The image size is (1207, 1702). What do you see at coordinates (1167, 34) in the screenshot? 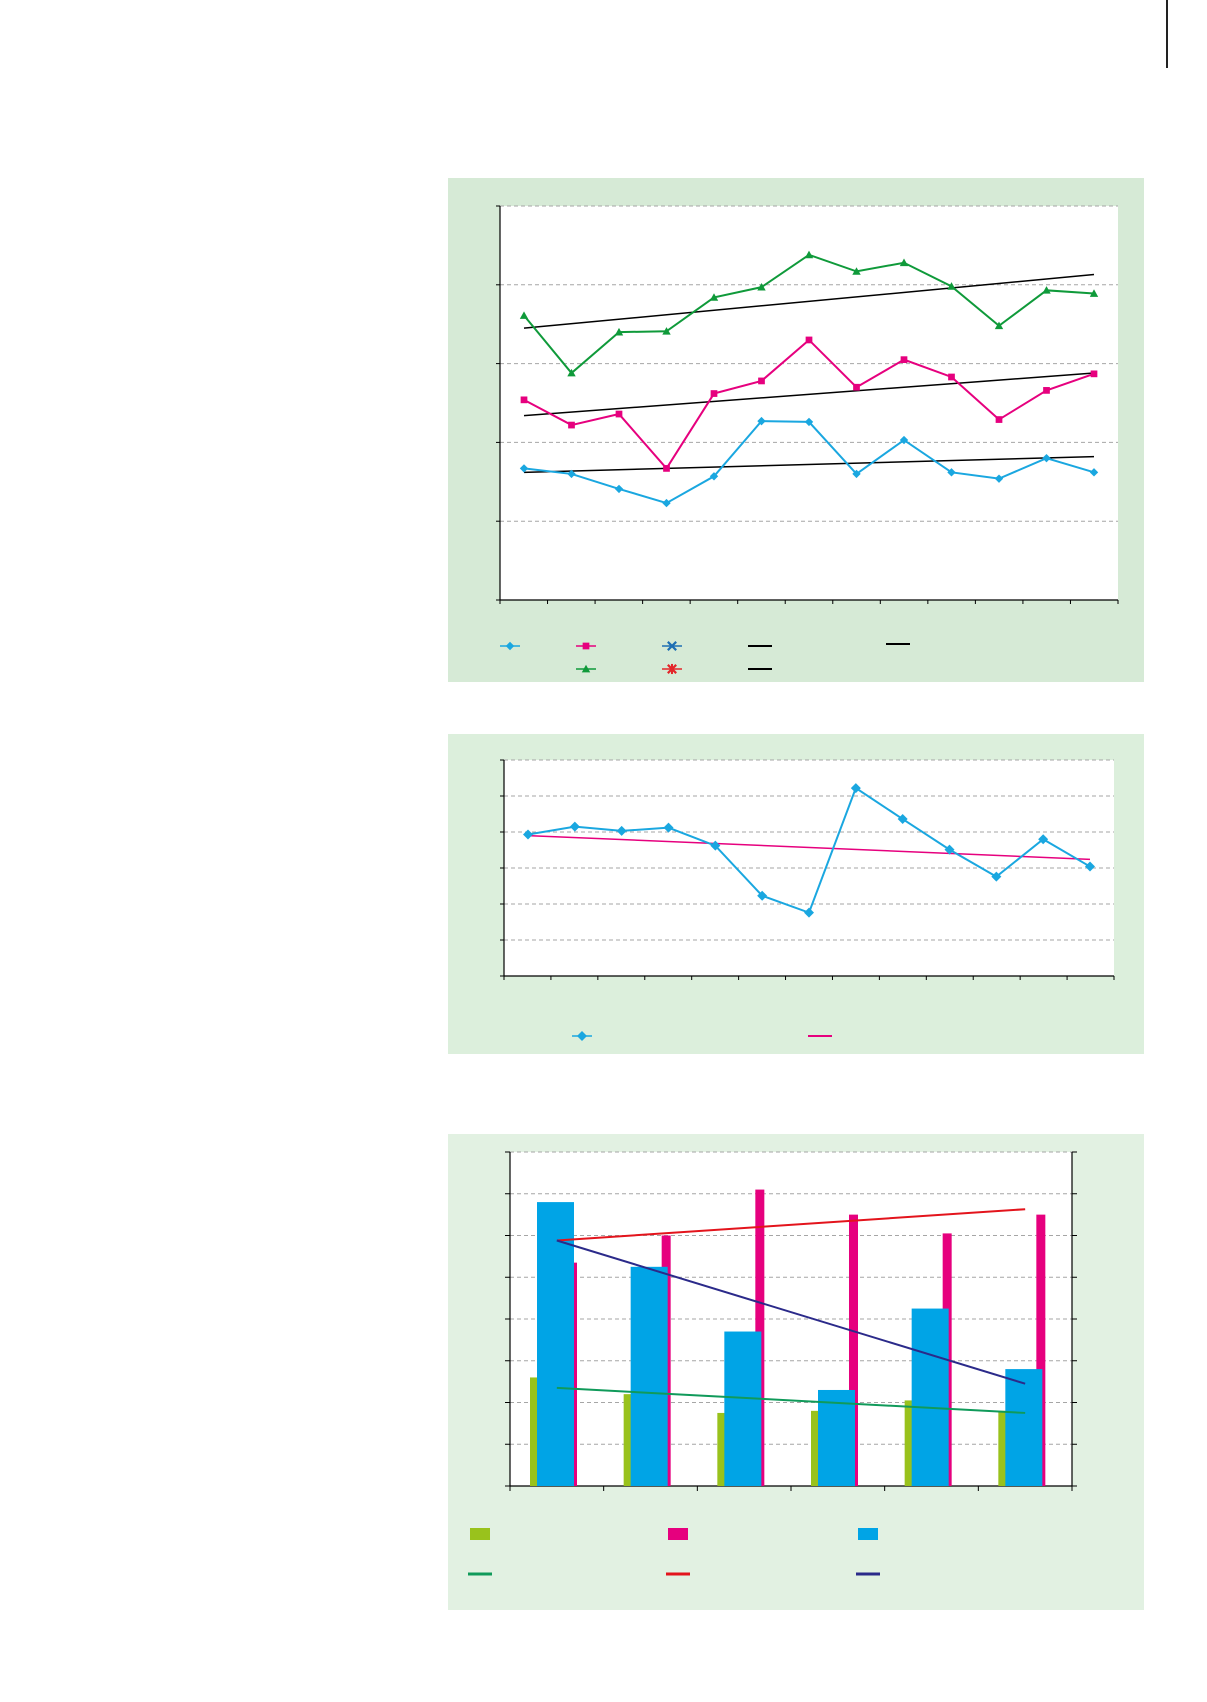
I see `page-corner-rule` at bounding box center [1167, 34].